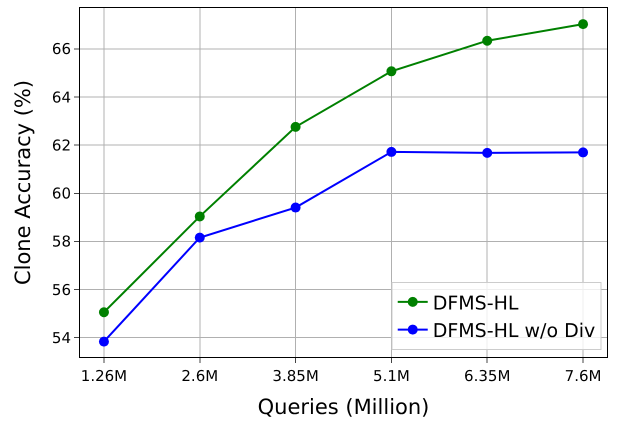  I want to click on y-tick-label: 64, so click(61, 97).